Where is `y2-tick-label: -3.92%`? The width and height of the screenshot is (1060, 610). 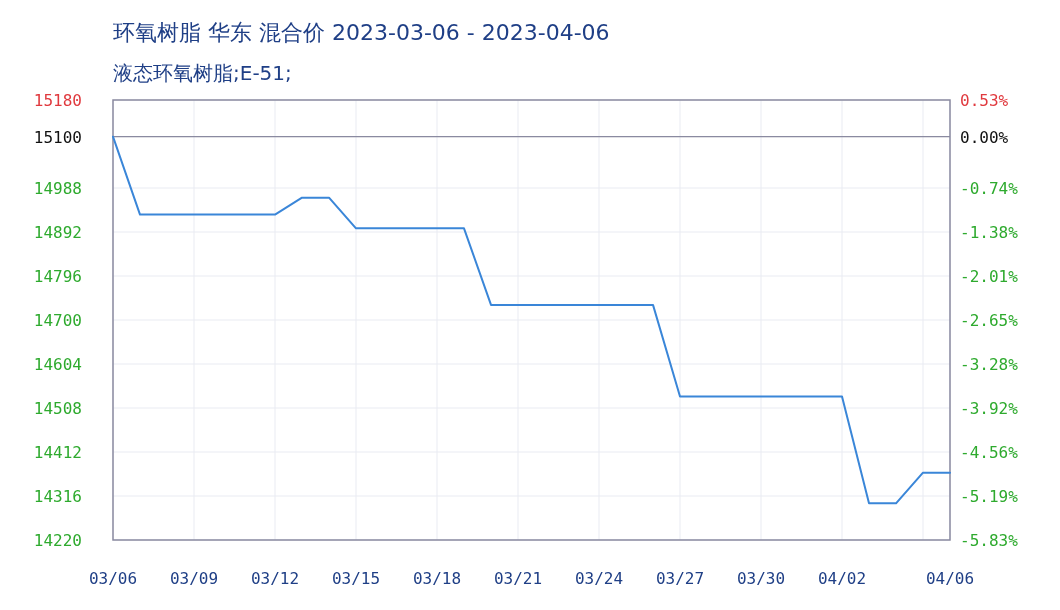
y2-tick-label: -3.92% is located at coordinates (989, 408).